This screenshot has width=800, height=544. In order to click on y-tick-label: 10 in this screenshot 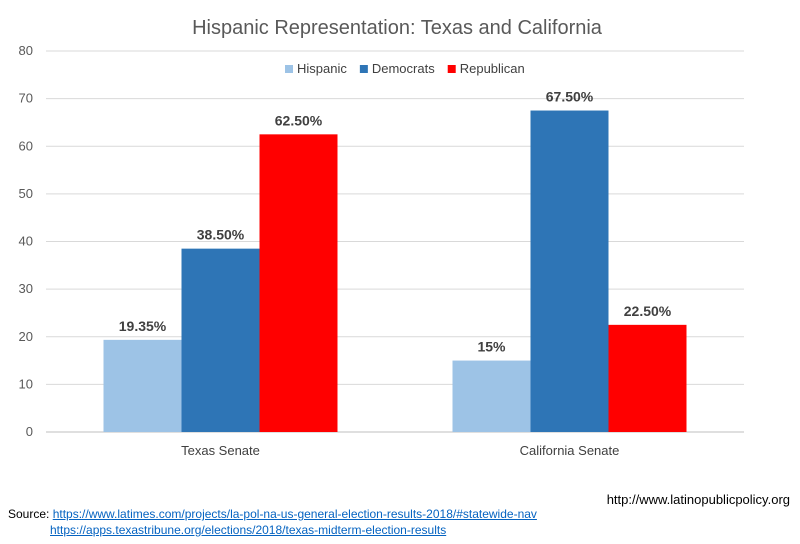, I will do `click(26, 383)`.